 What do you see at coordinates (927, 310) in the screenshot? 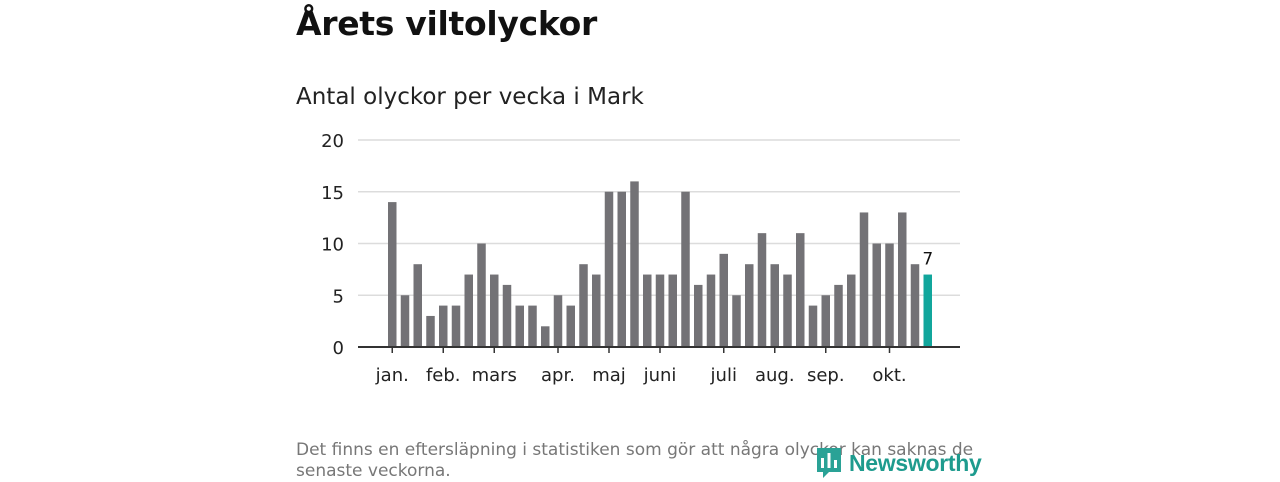
I see `bar-highlighted` at bounding box center [927, 310].